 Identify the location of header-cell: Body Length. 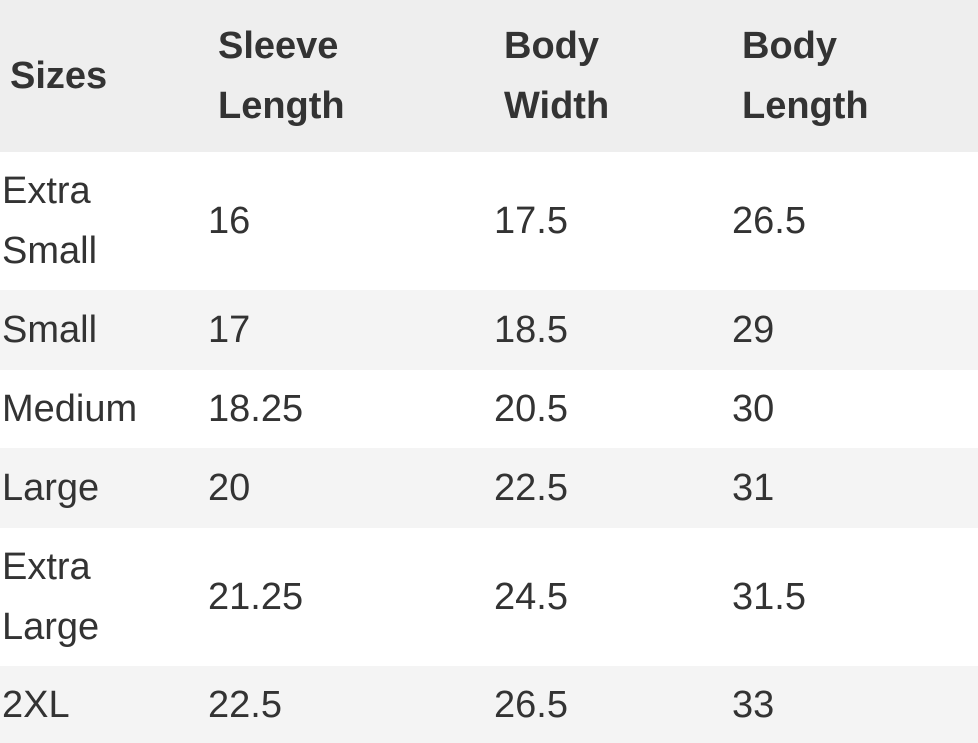
(805, 76).